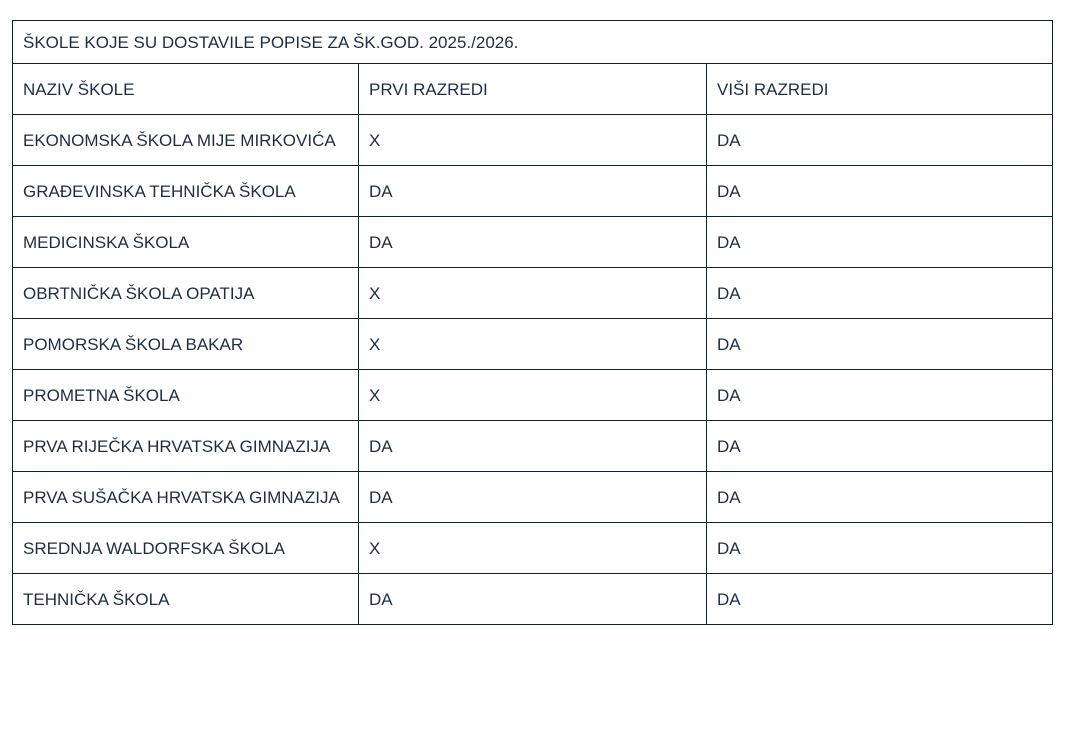  I want to click on table-row: GRAĐEVINSKA TEHNIČKA ŠKOLA DA DA, so click(532, 191).